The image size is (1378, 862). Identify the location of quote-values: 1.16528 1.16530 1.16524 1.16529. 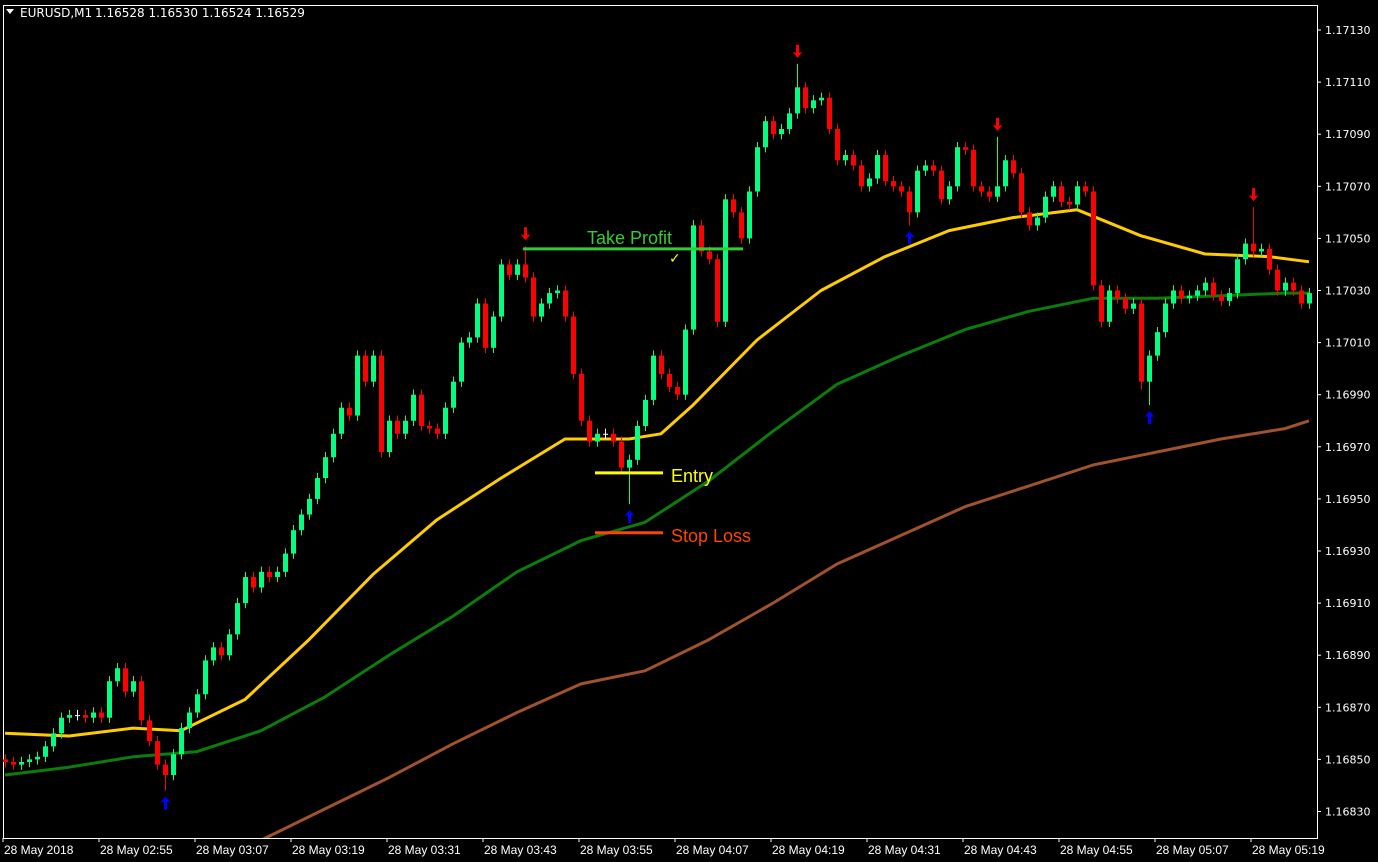
(200, 13).